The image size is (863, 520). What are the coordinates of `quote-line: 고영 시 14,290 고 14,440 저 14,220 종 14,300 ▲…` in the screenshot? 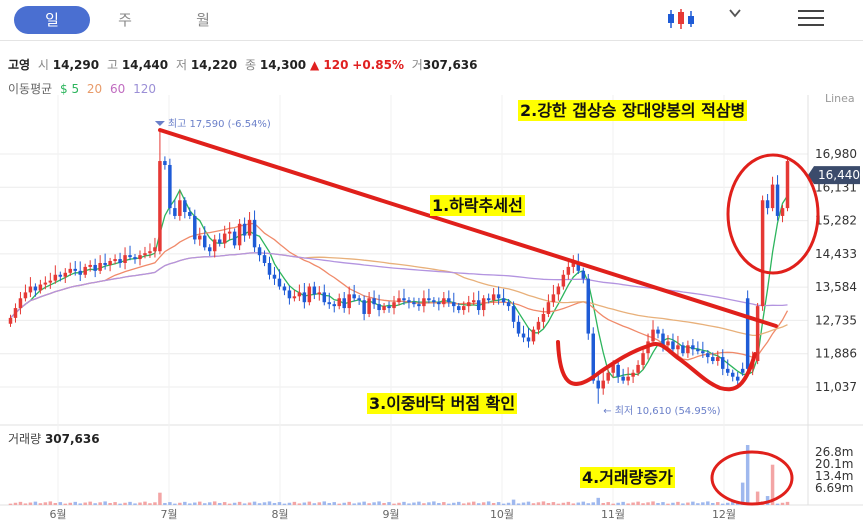 It's located at (243, 65).